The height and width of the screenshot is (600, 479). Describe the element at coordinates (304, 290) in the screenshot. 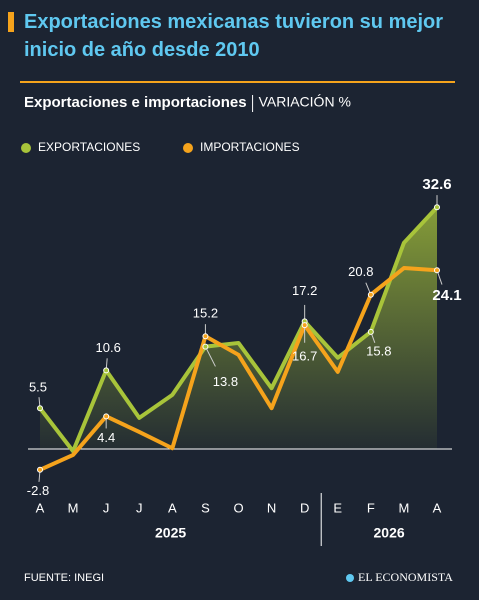

I see `value-label: 17.2` at that location.